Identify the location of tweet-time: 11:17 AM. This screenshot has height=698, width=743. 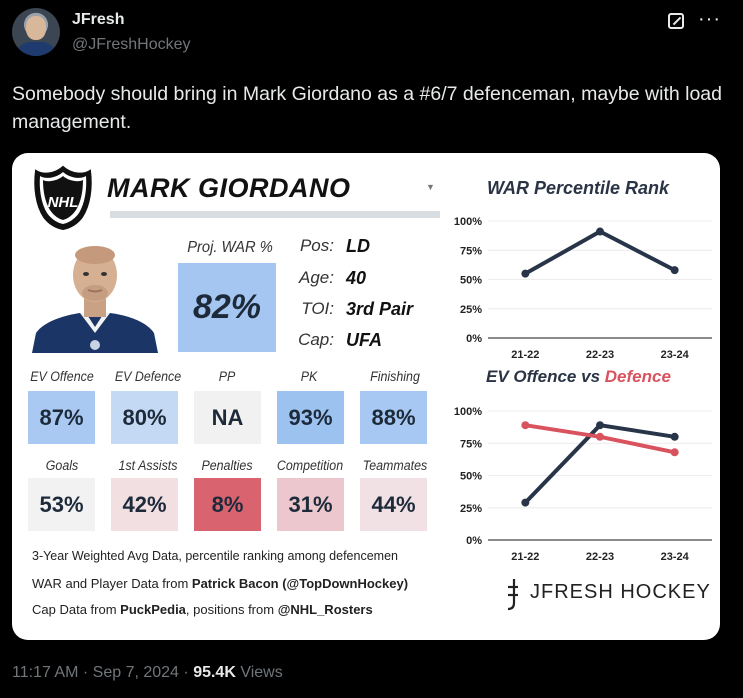
(45, 672).